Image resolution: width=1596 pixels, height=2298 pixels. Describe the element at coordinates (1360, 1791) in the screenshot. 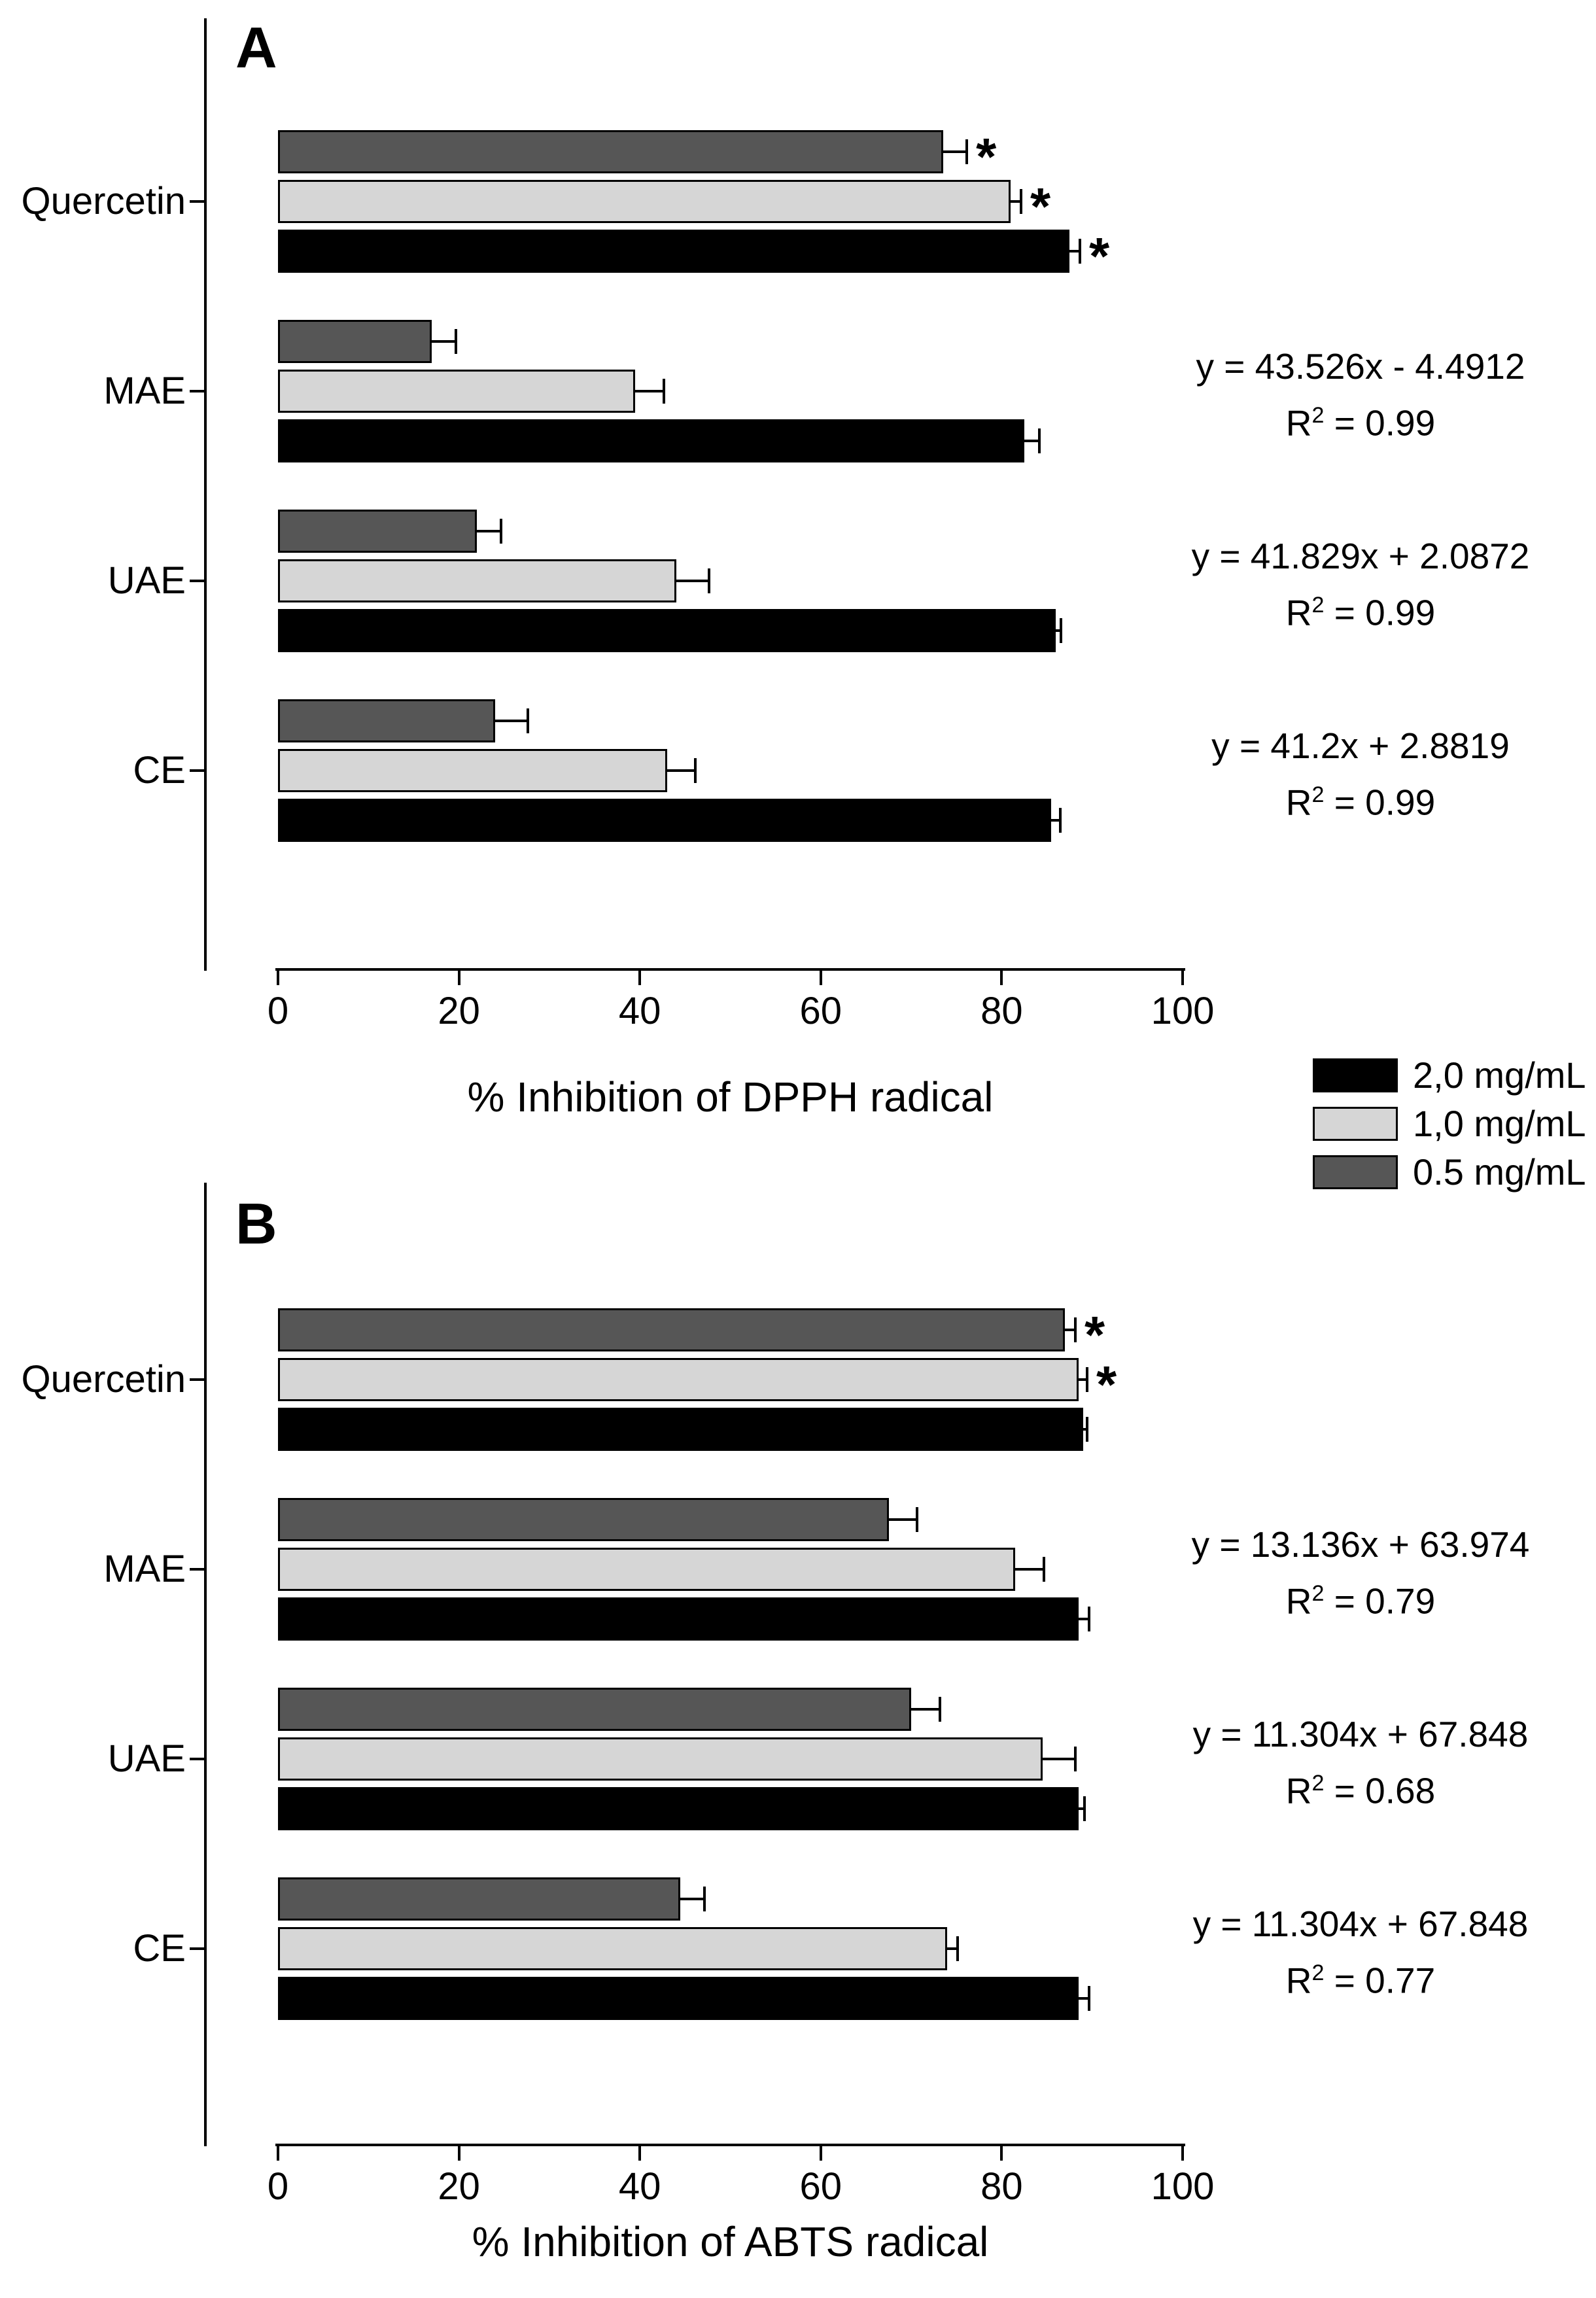

I see `r-squared-line: R2 = 0.68` at that location.